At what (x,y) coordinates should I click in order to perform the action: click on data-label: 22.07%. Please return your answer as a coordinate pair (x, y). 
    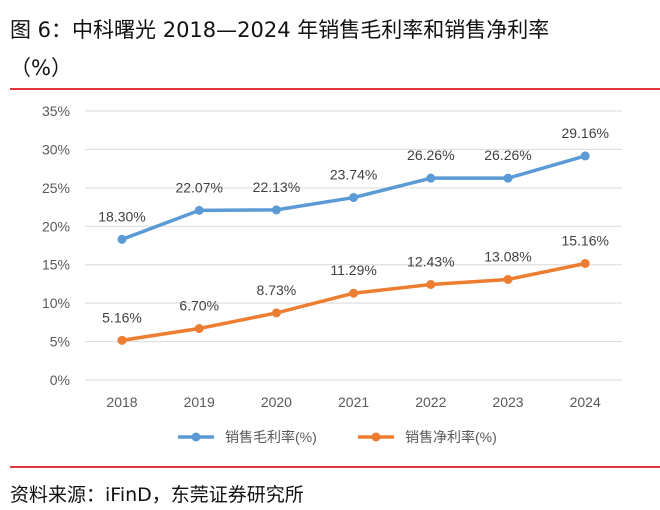
    Looking at the image, I should click on (198, 187).